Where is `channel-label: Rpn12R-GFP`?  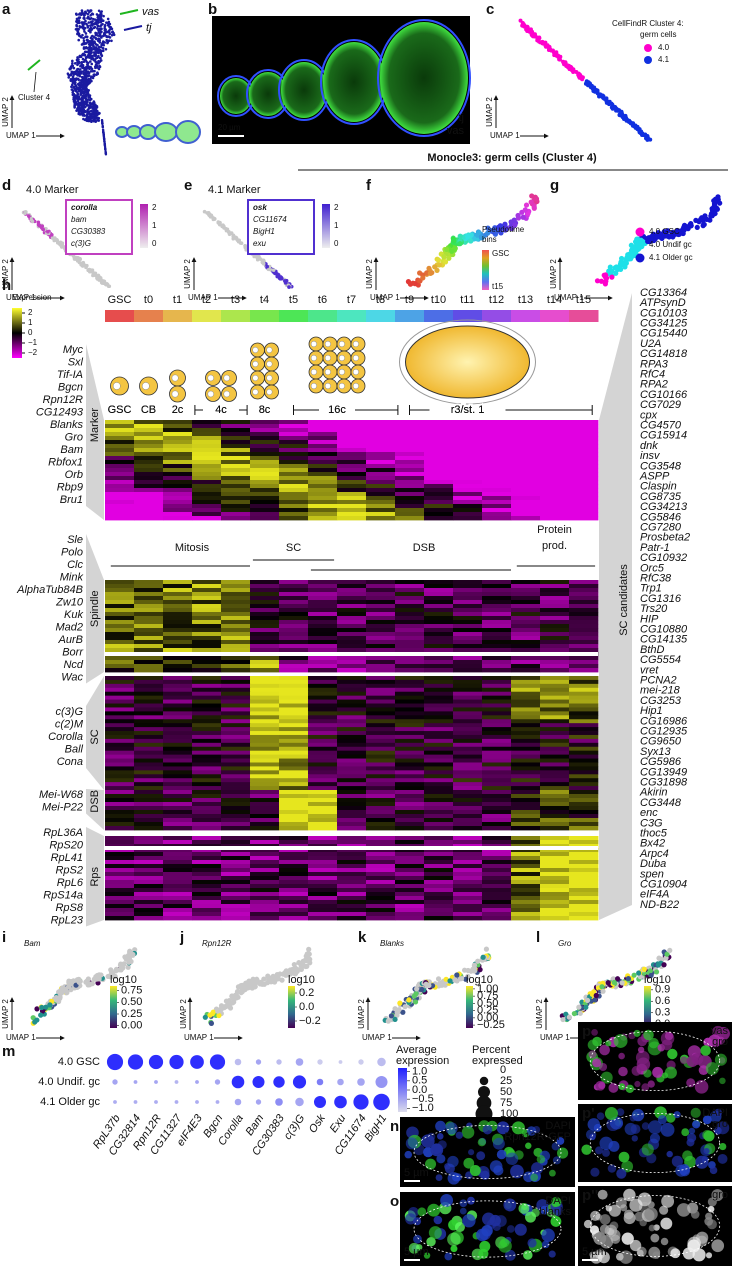 channel-label: Rpn12R-GFP is located at coordinates (537, 1137).